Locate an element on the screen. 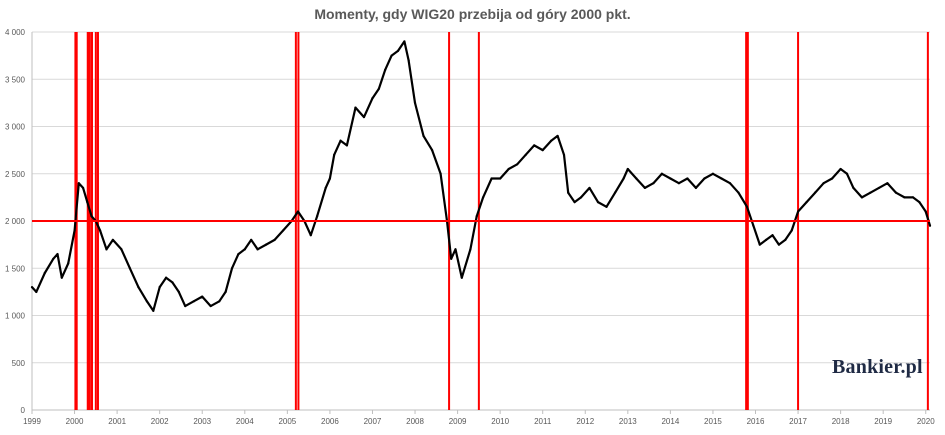 The image size is (945, 435). x-tick-label-18: 2017 is located at coordinates (798, 421).